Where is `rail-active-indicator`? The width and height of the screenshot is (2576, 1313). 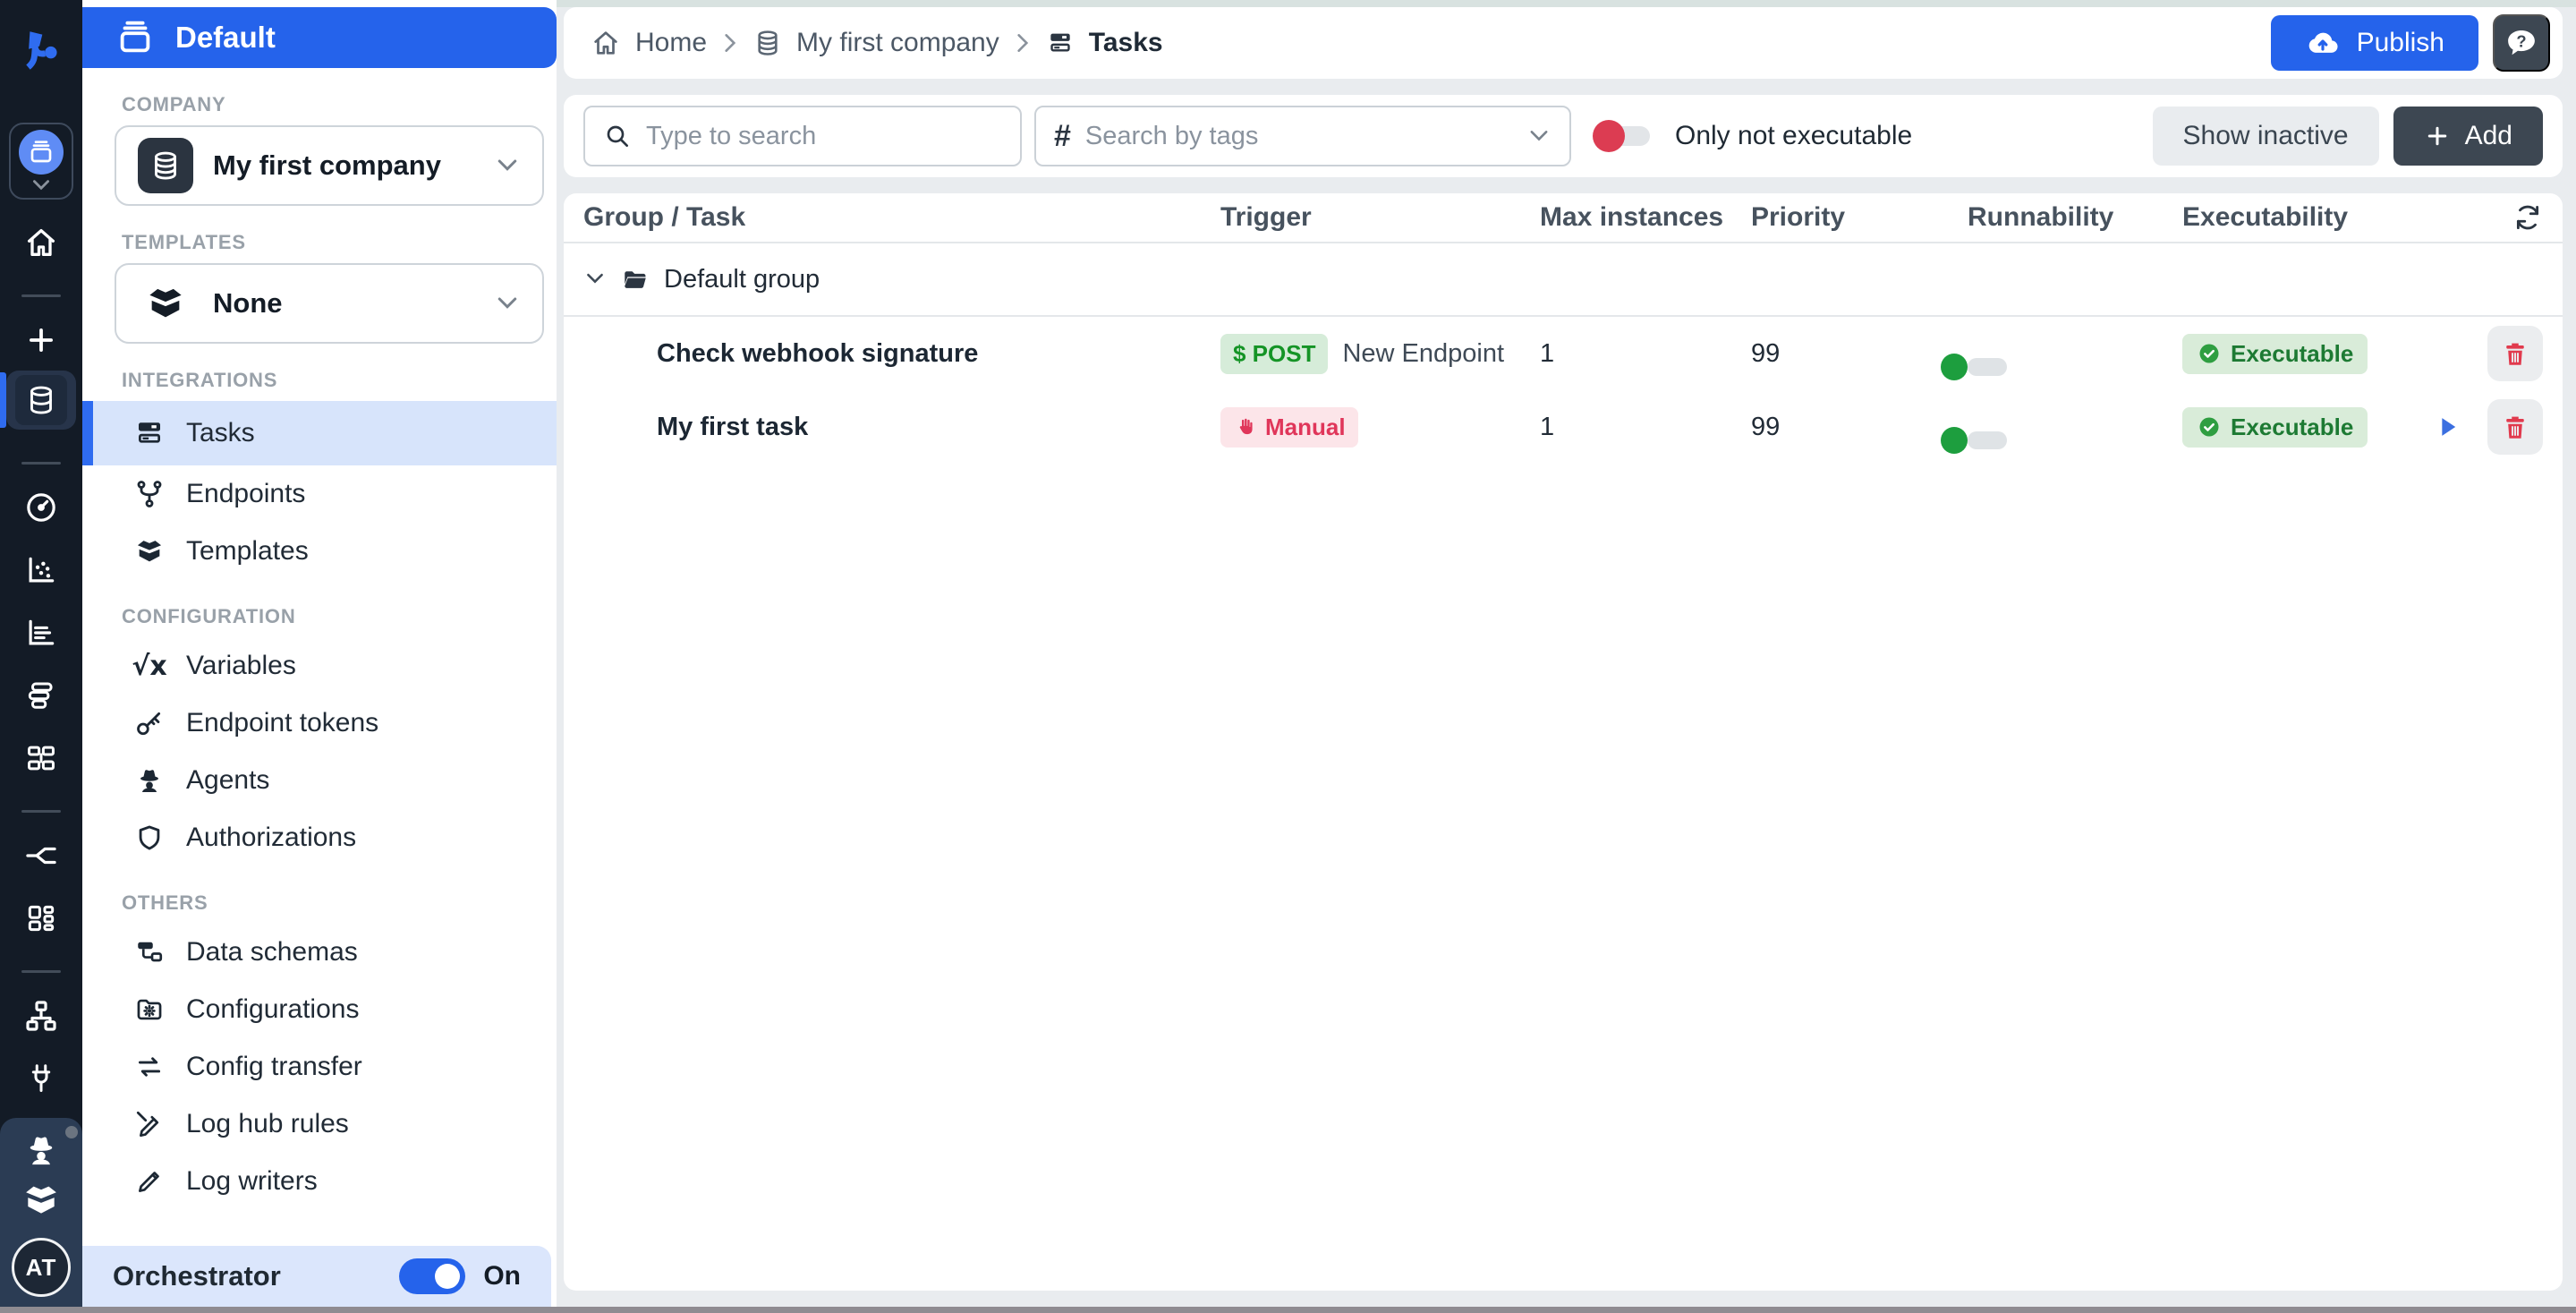
rail-active-indicator is located at coordinates (3, 400).